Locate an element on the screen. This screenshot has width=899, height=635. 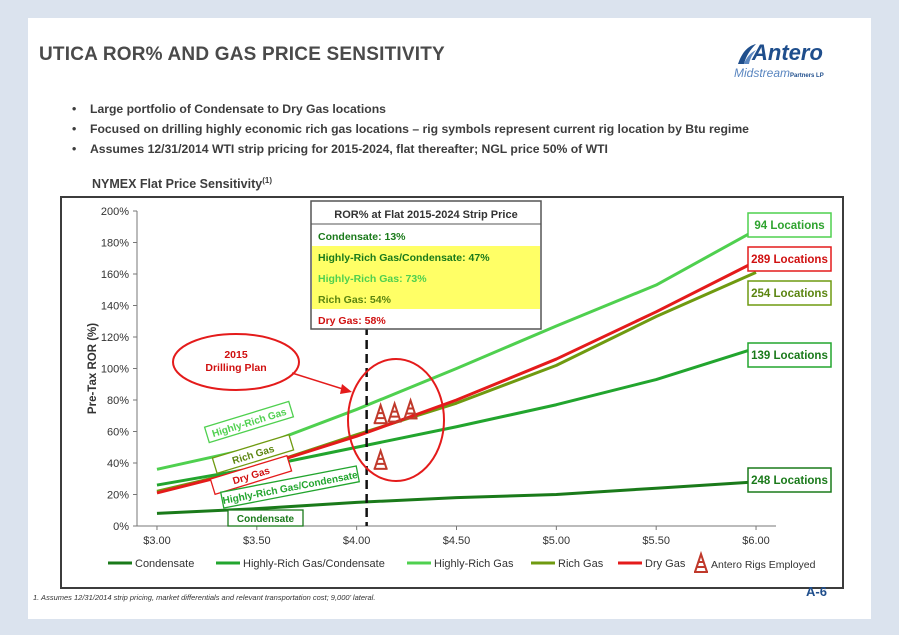
legend-label: Rich Gas is located at coordinates (581, 564).